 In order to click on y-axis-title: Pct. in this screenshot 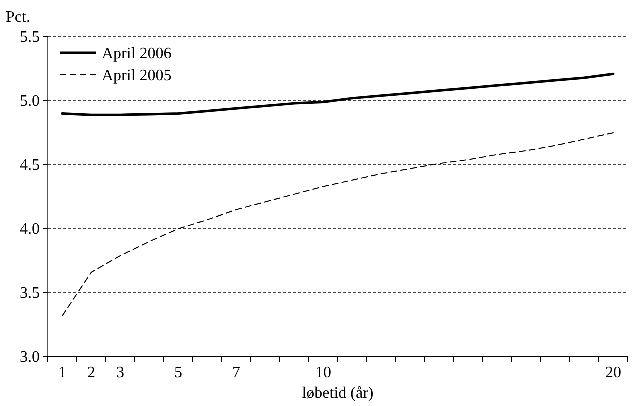, I will do `click(18, 17)`.